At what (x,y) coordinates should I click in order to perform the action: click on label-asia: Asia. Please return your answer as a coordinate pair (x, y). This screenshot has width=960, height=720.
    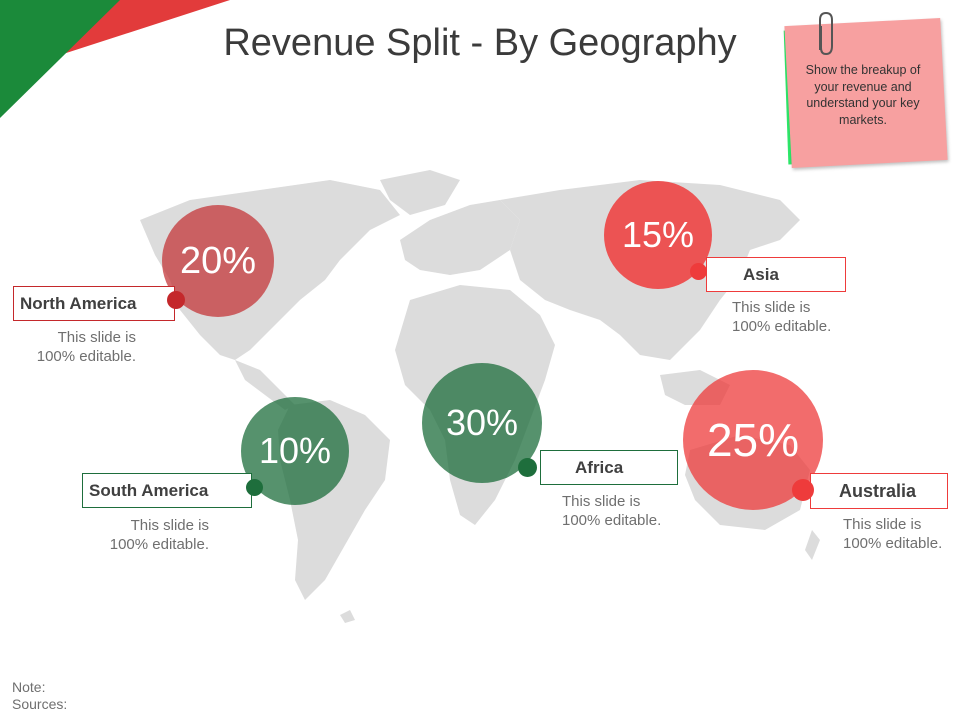
    Looking at the image, I should click on (776, 274).